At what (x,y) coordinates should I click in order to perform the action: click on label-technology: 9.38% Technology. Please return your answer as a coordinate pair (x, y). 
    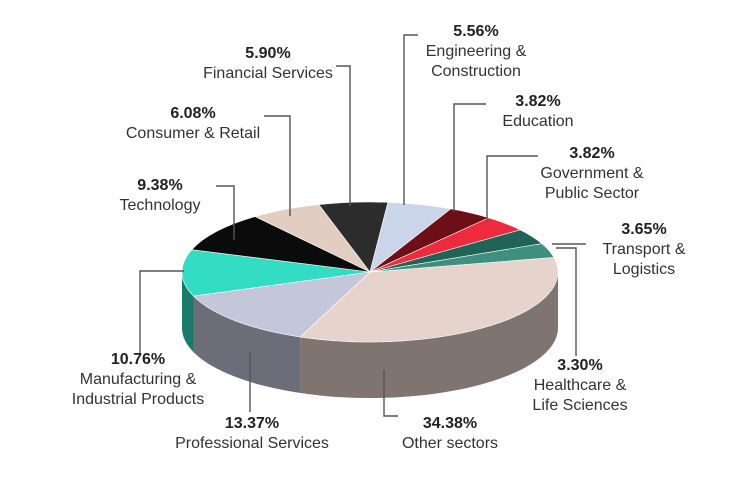
    Looking at the image, I should click on (160, 196).